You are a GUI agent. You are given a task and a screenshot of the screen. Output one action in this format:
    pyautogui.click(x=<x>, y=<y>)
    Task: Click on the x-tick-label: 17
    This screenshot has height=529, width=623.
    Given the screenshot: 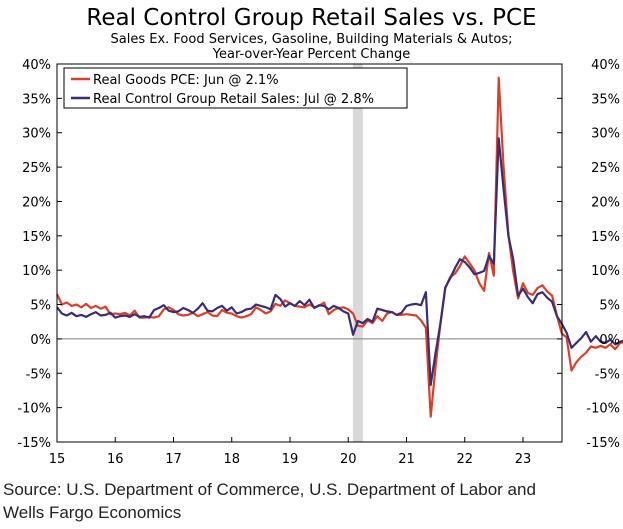 What is the action you would take?
    pyautogui.click(x=173, y=459)
    